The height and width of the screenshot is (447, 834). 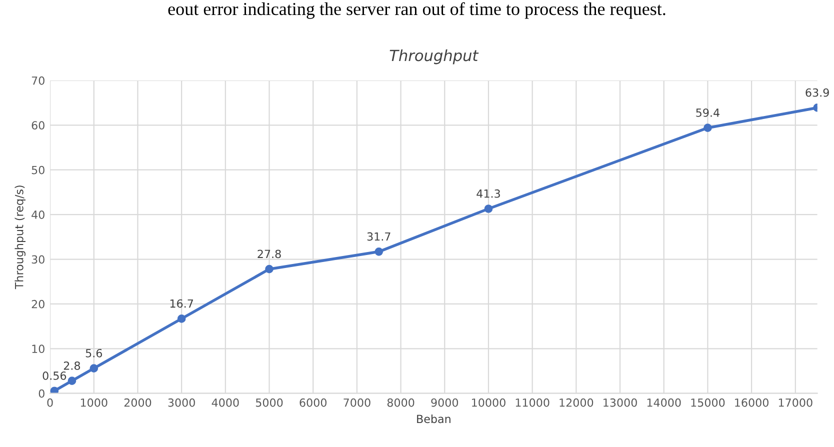 What do you see at coordinates (444, 402) in the screenshot?
I see `x-tick-label: 9000` at bounding box center [444, 402].